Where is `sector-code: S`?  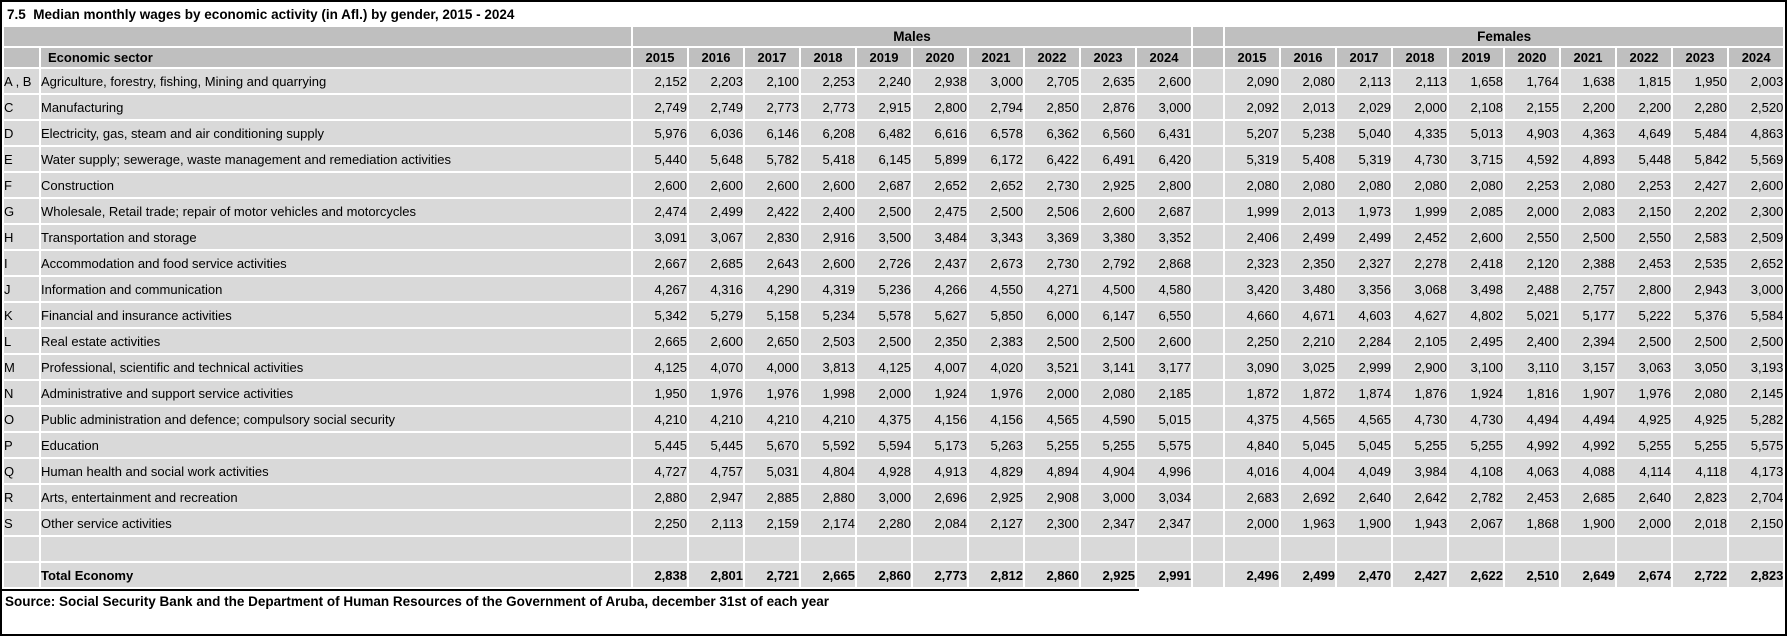
sector-code: S is located at coordinates (21, 523).